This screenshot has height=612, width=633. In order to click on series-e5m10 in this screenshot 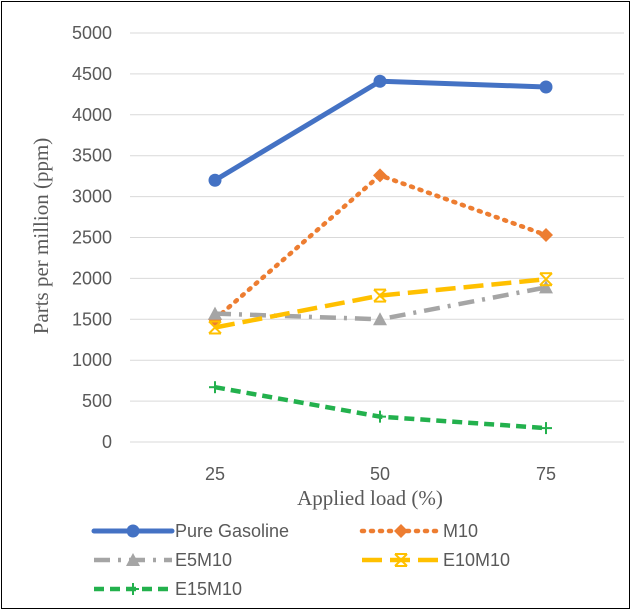, I will do `click(380, 303)`.